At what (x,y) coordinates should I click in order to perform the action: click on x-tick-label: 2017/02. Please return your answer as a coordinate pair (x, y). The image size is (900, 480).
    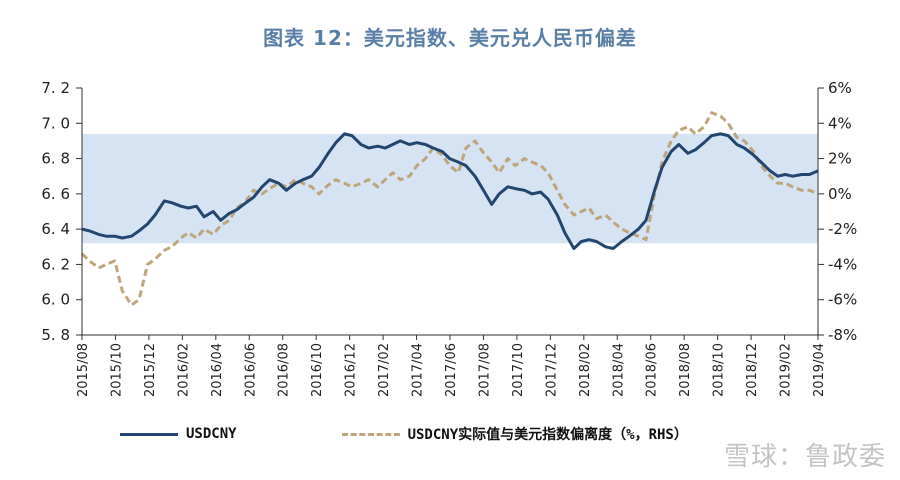
    Looking at the image, I should click on (384, 370).